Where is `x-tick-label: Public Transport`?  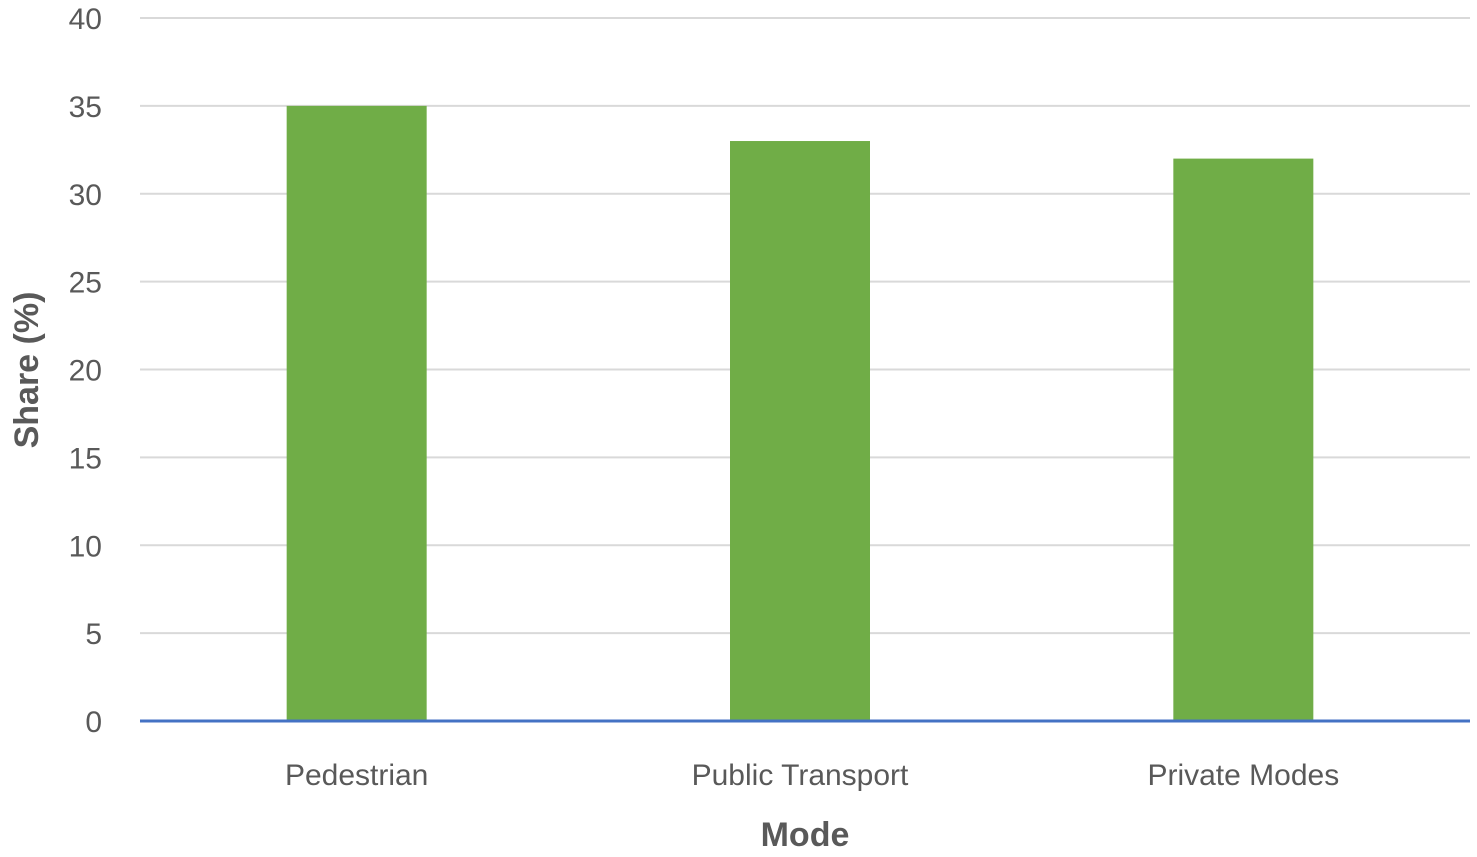
x-tick-label: Public Transport is located at coordinates (800, 775).